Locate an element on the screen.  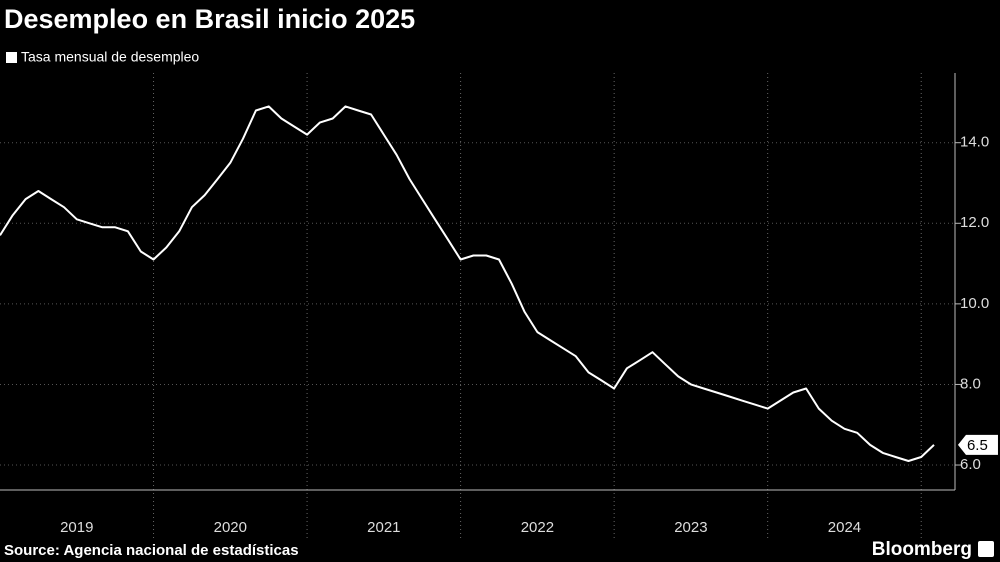
logo: Bloomberg is located at coordinates (922, 549).